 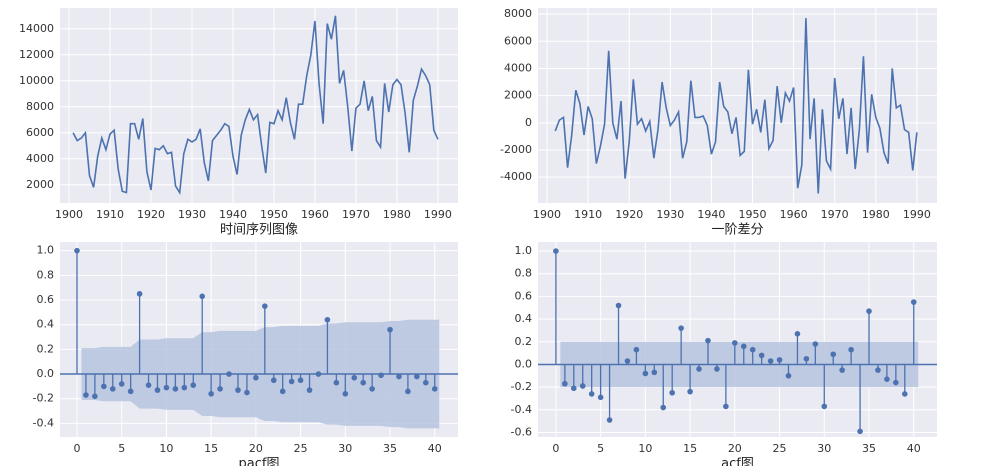 I want to click on y-tick-label: 8000, so click(x=40, y=106).